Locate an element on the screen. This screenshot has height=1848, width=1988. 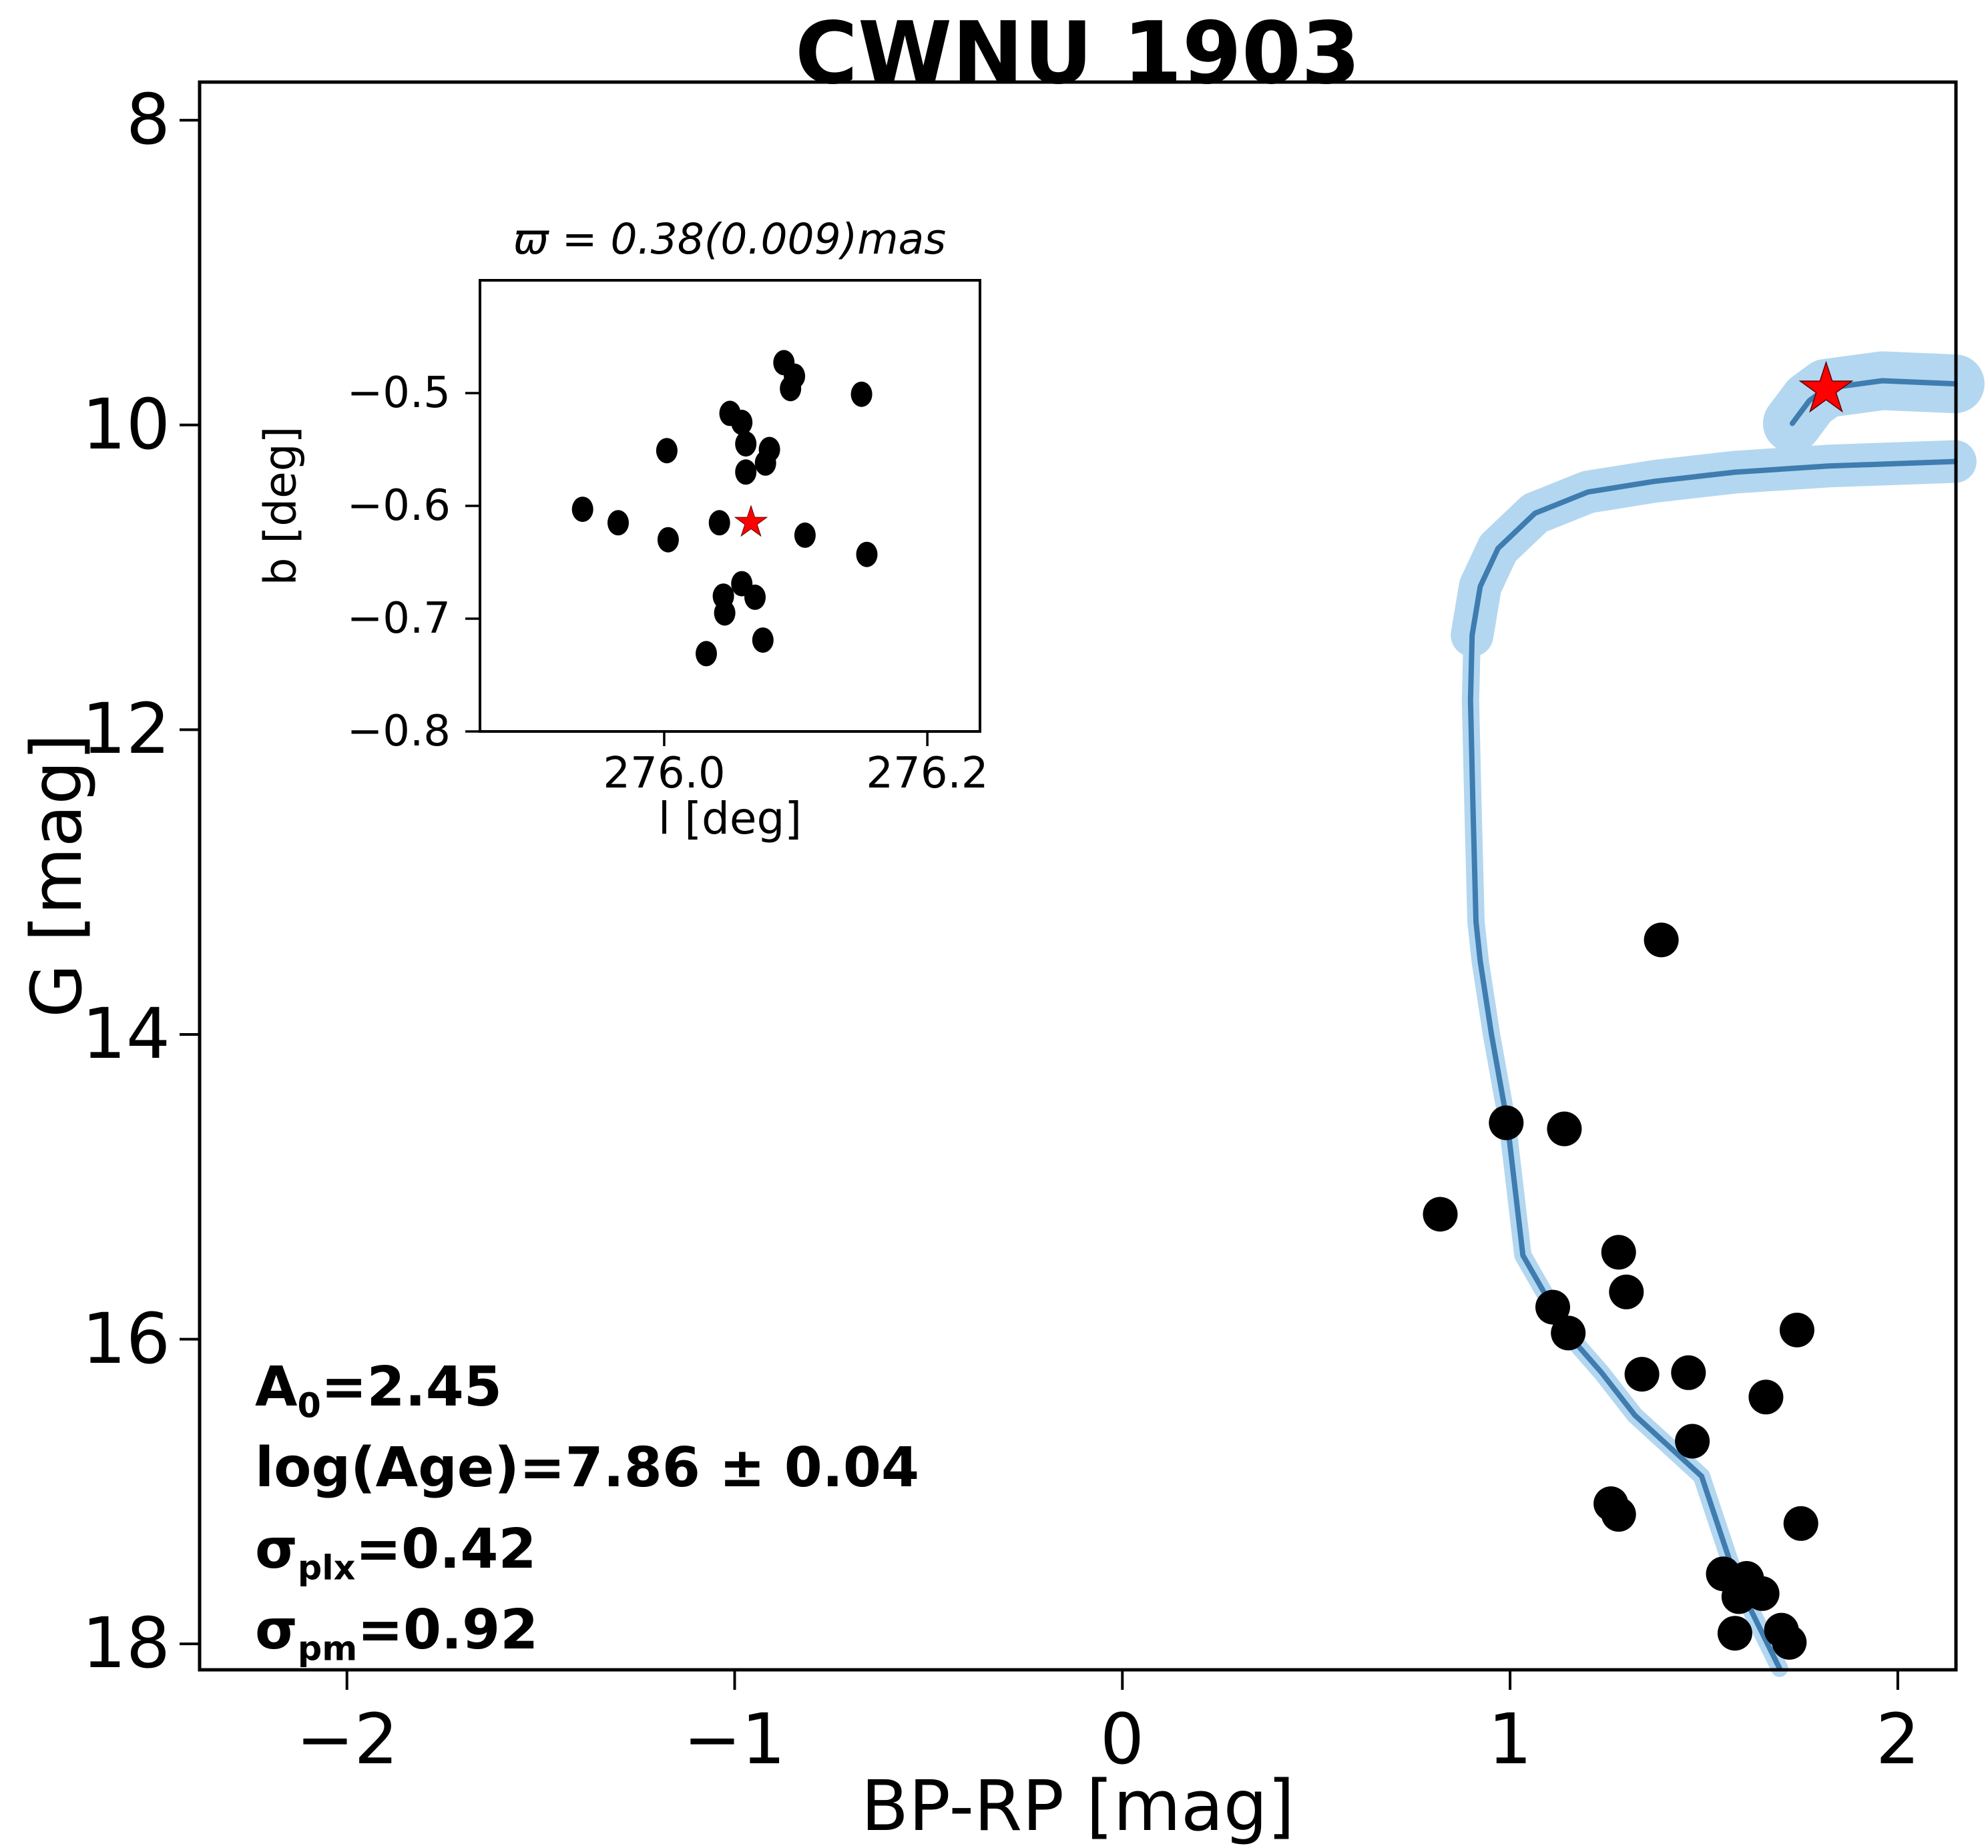
main-x-tick-label: 0 is located at coordinates (1122, 1740).